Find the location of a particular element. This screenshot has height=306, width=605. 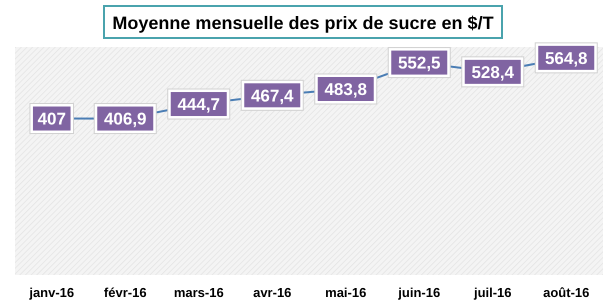

x-tick-label: janv-16 is located at coordinates (51, 292).